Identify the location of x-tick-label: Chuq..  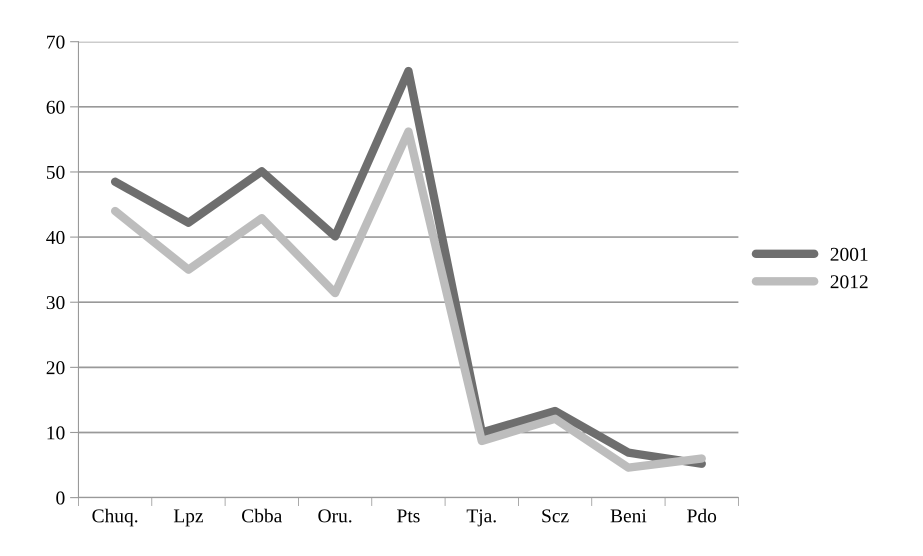
(115, 517).